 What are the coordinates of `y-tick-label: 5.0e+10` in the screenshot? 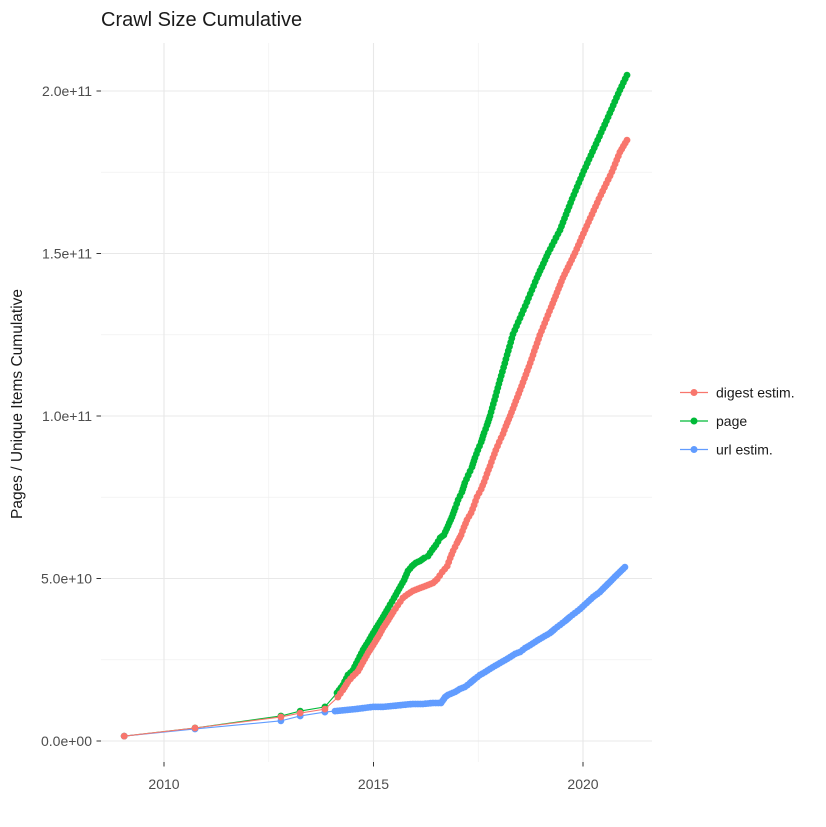 It's located at (66, 579).